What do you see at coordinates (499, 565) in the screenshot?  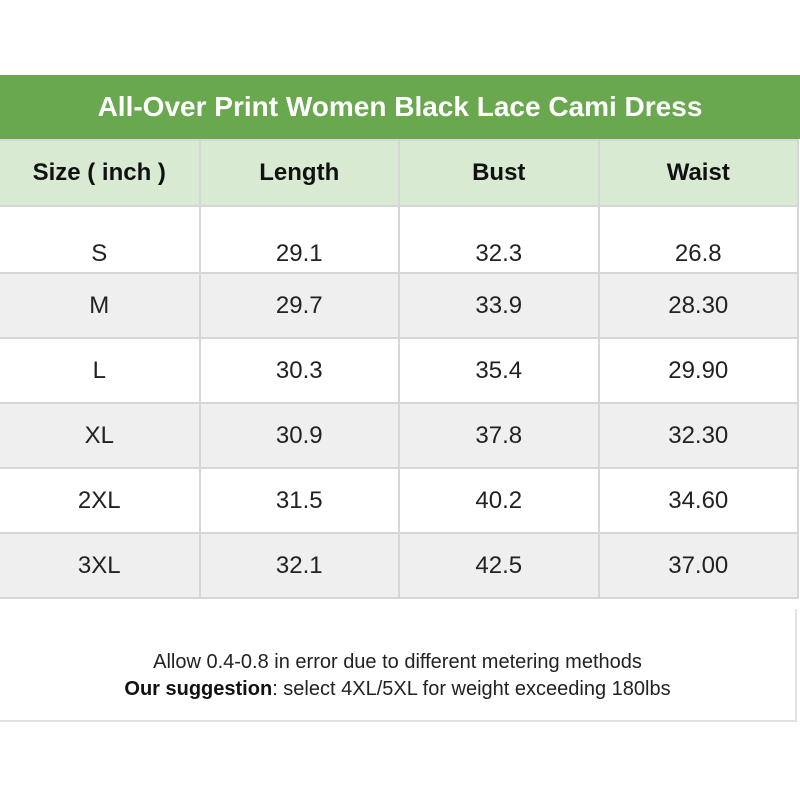 I see `bust-cell: 42.5` at bounding box center [499, 565].